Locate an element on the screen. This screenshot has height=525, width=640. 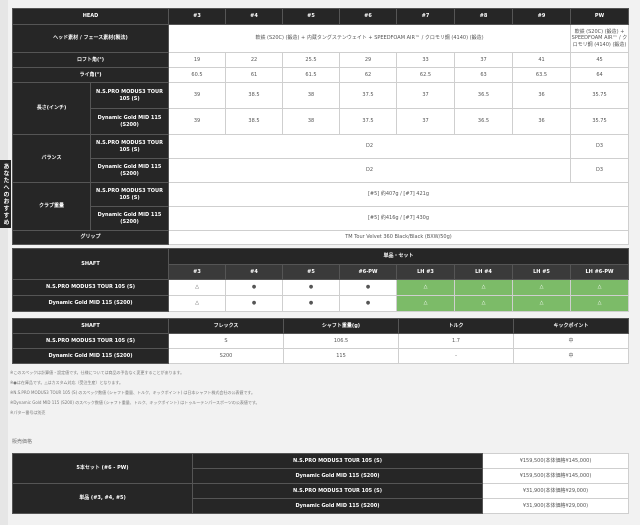
footnote: ※パター番号は別売 is located at coordinates (28, 412).